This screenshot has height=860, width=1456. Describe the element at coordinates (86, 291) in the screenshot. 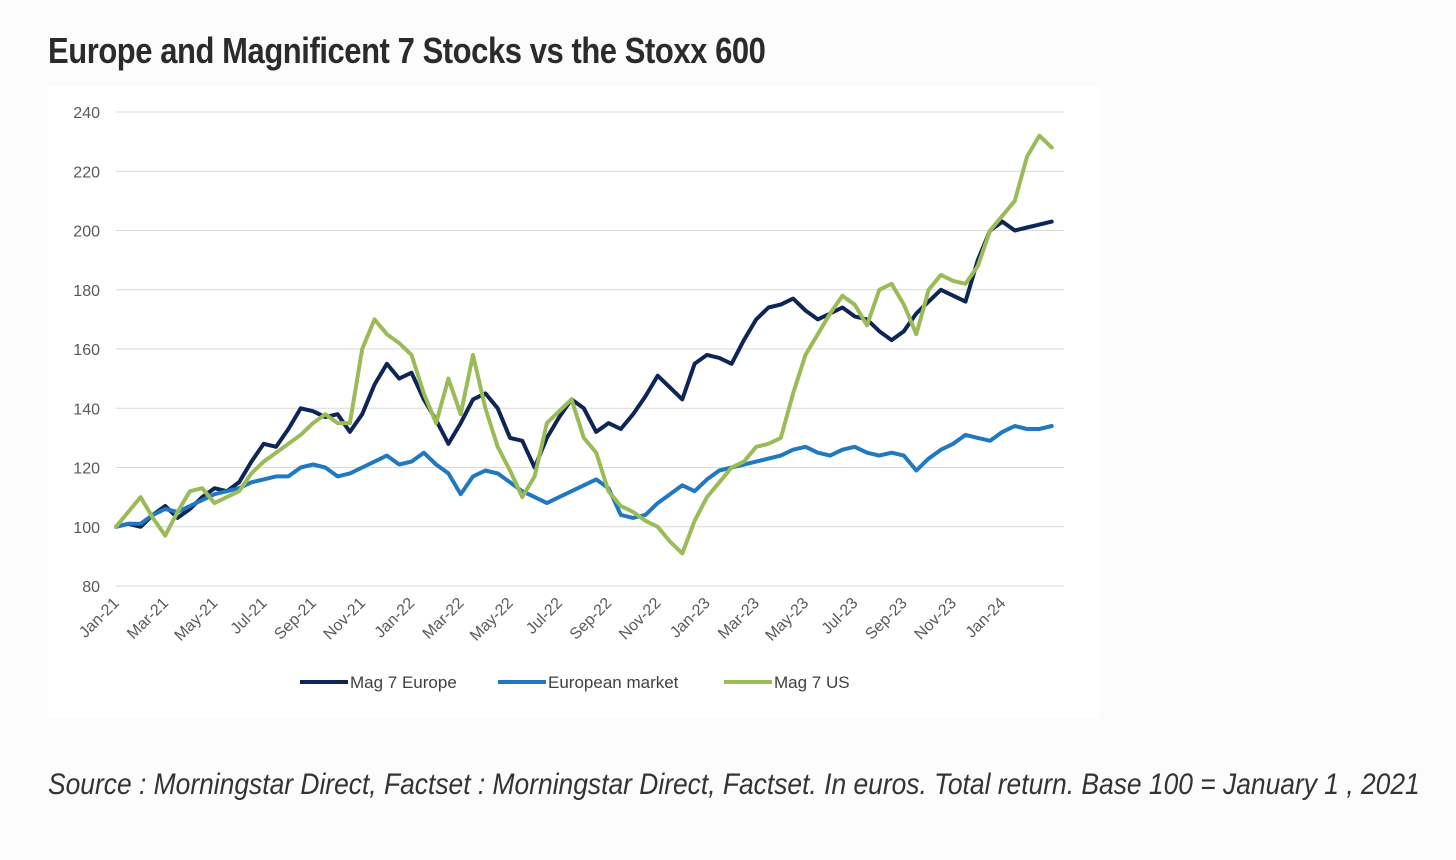

I see `y-tick-label: 180` at that location.